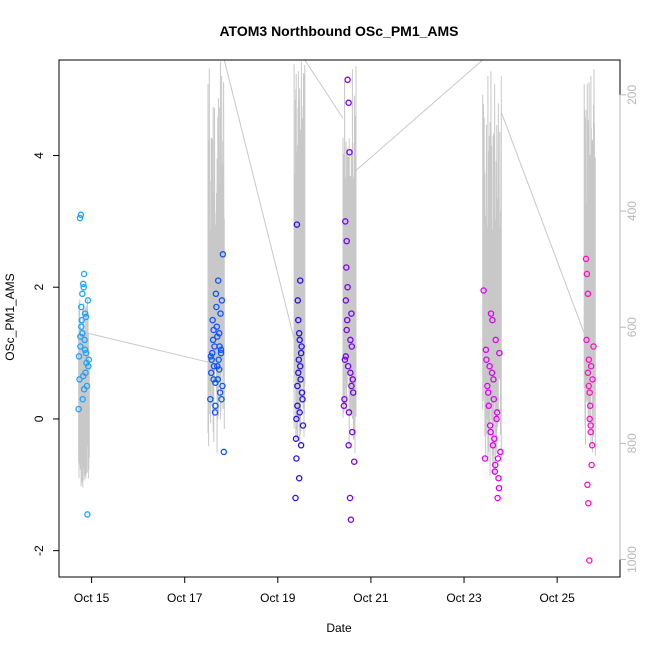 The image size is (650, 650). I want to click on x-tick-label: Oct 21, so click(371, 598).